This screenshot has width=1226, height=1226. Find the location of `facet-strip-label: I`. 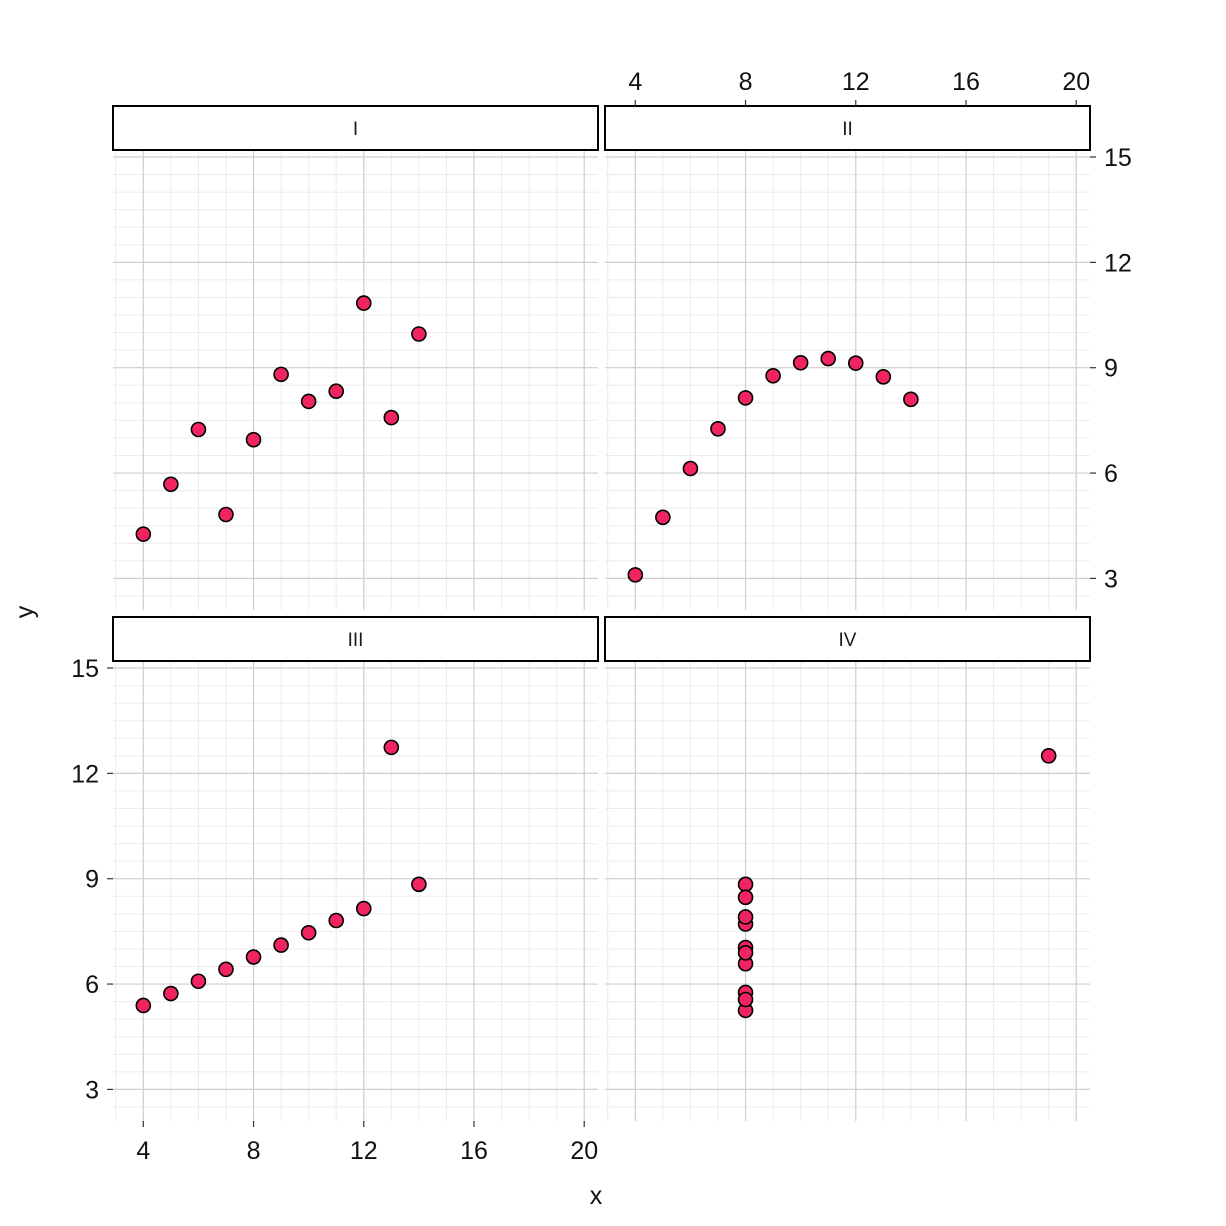

facet-strip-label: I is located at coordinates (355, 129).